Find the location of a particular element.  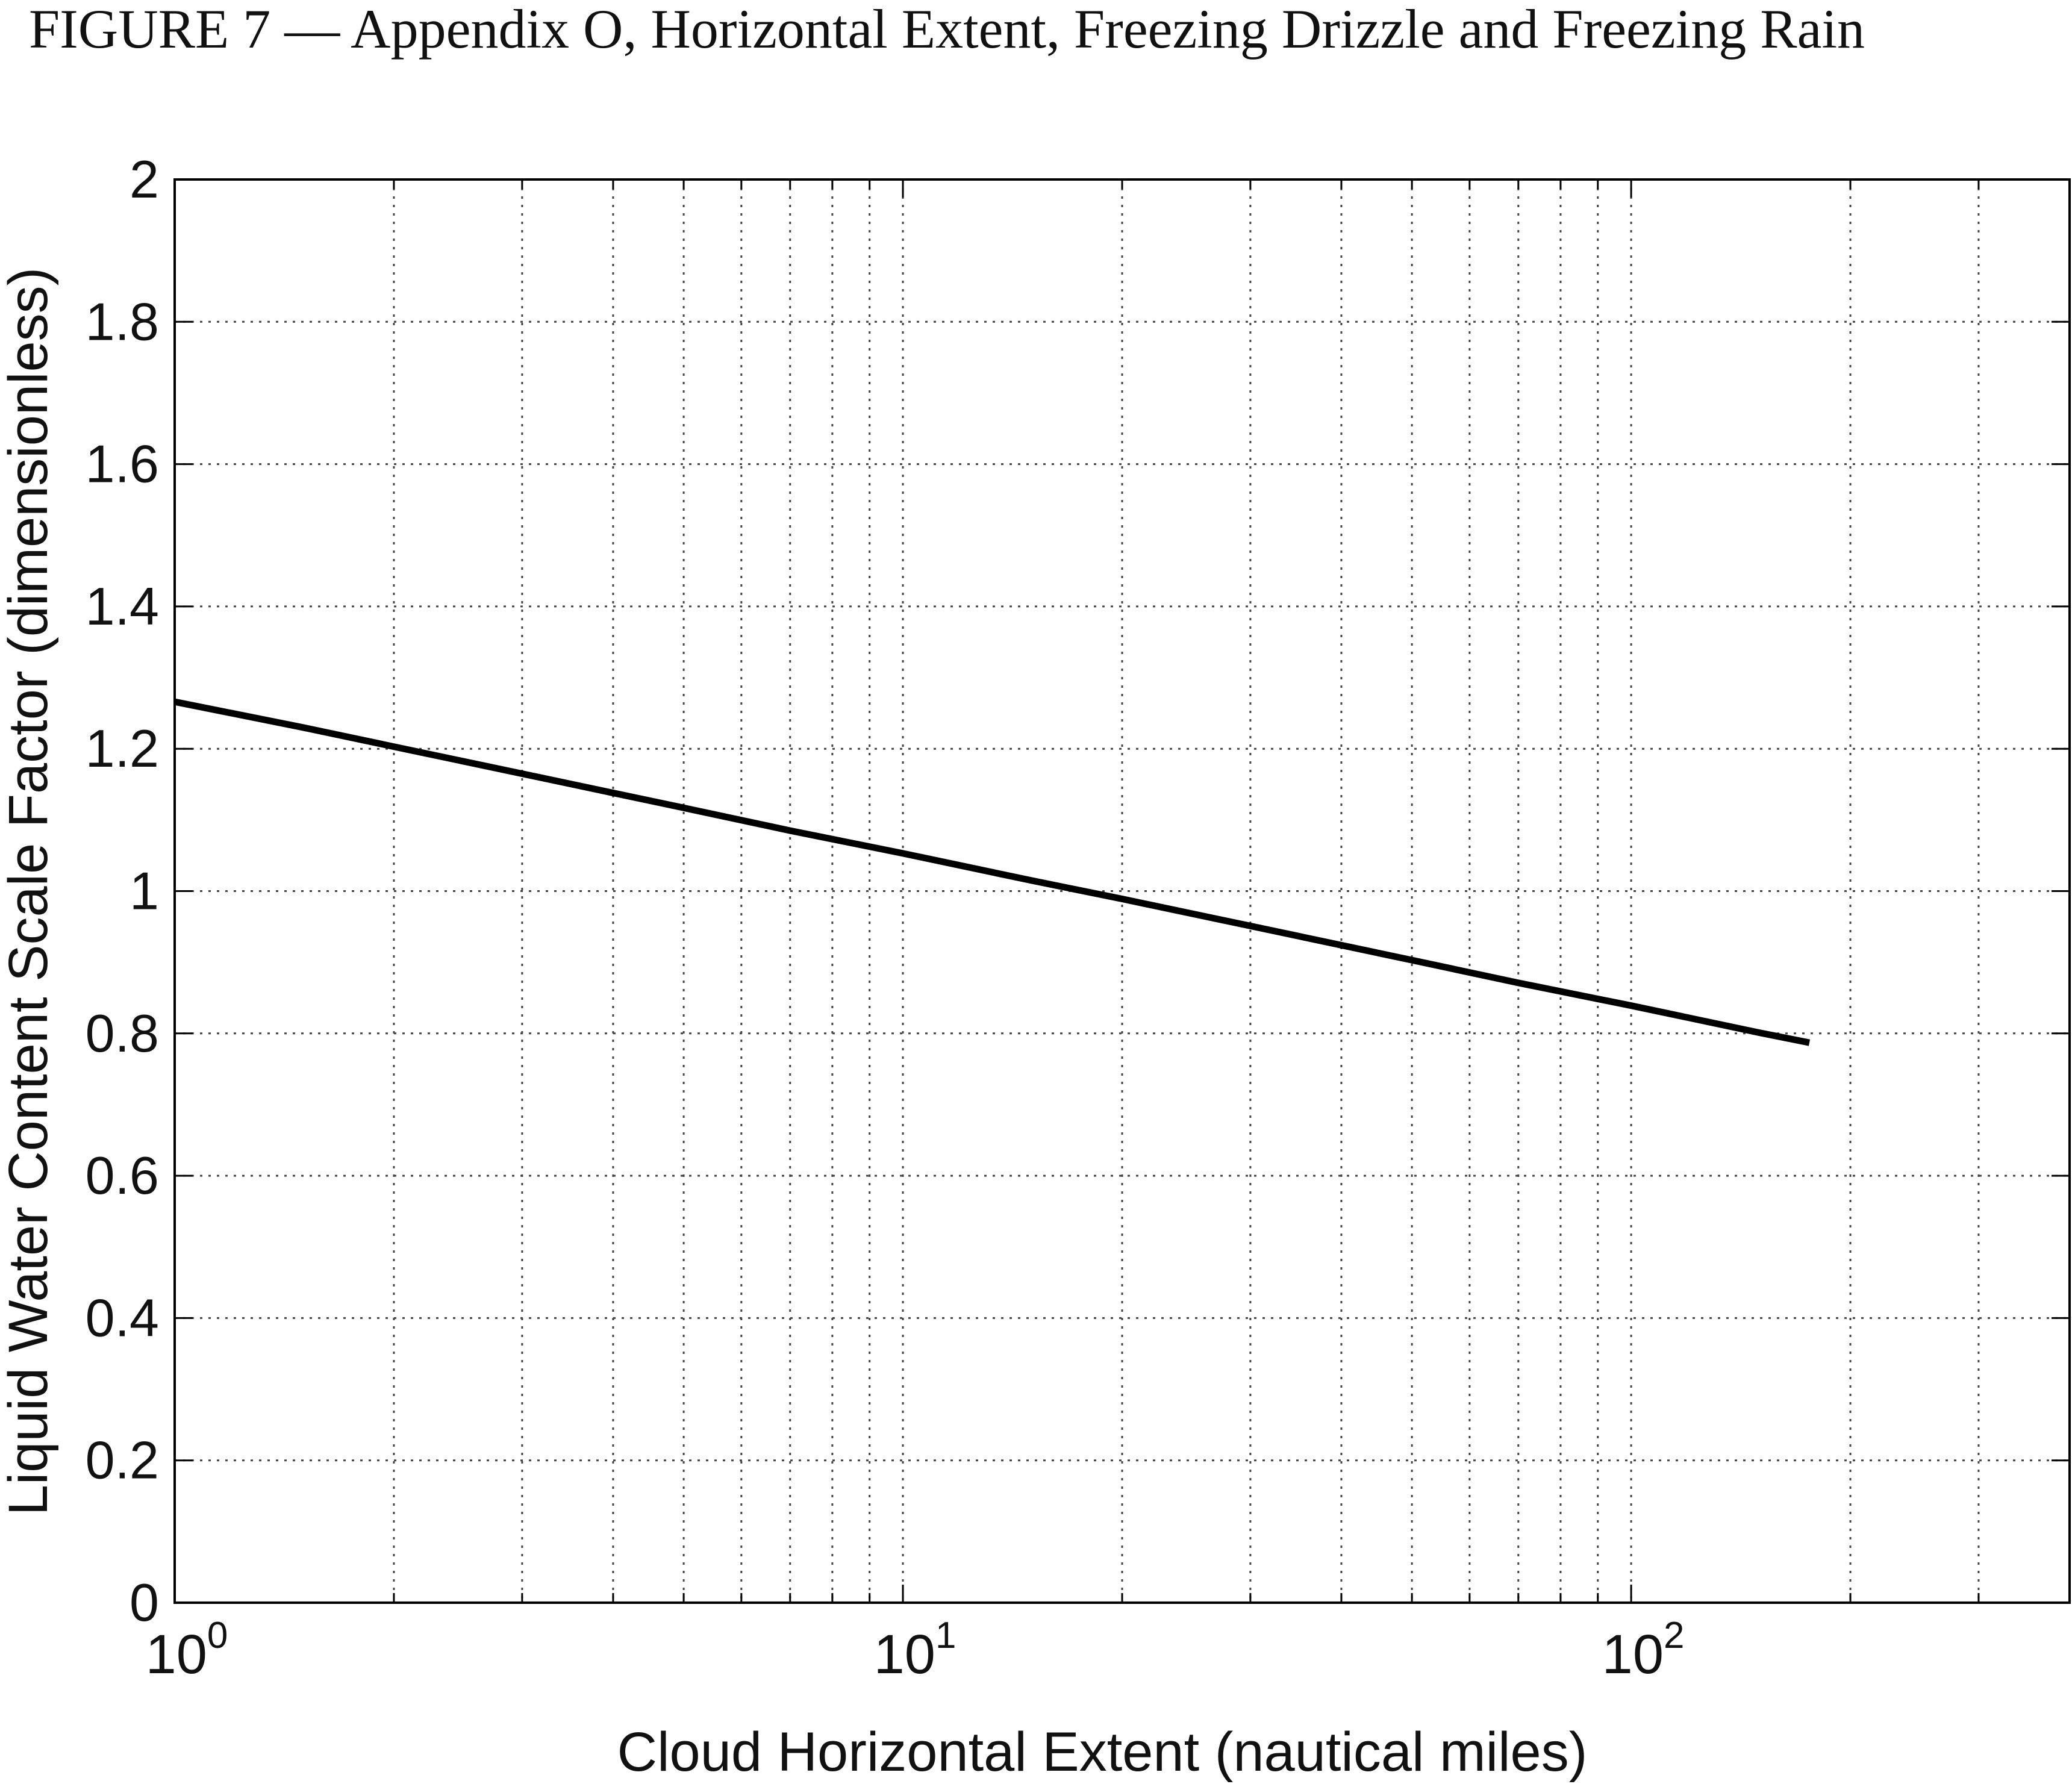

y-tick-label: 1.8 is located at coordinates (123, 321).